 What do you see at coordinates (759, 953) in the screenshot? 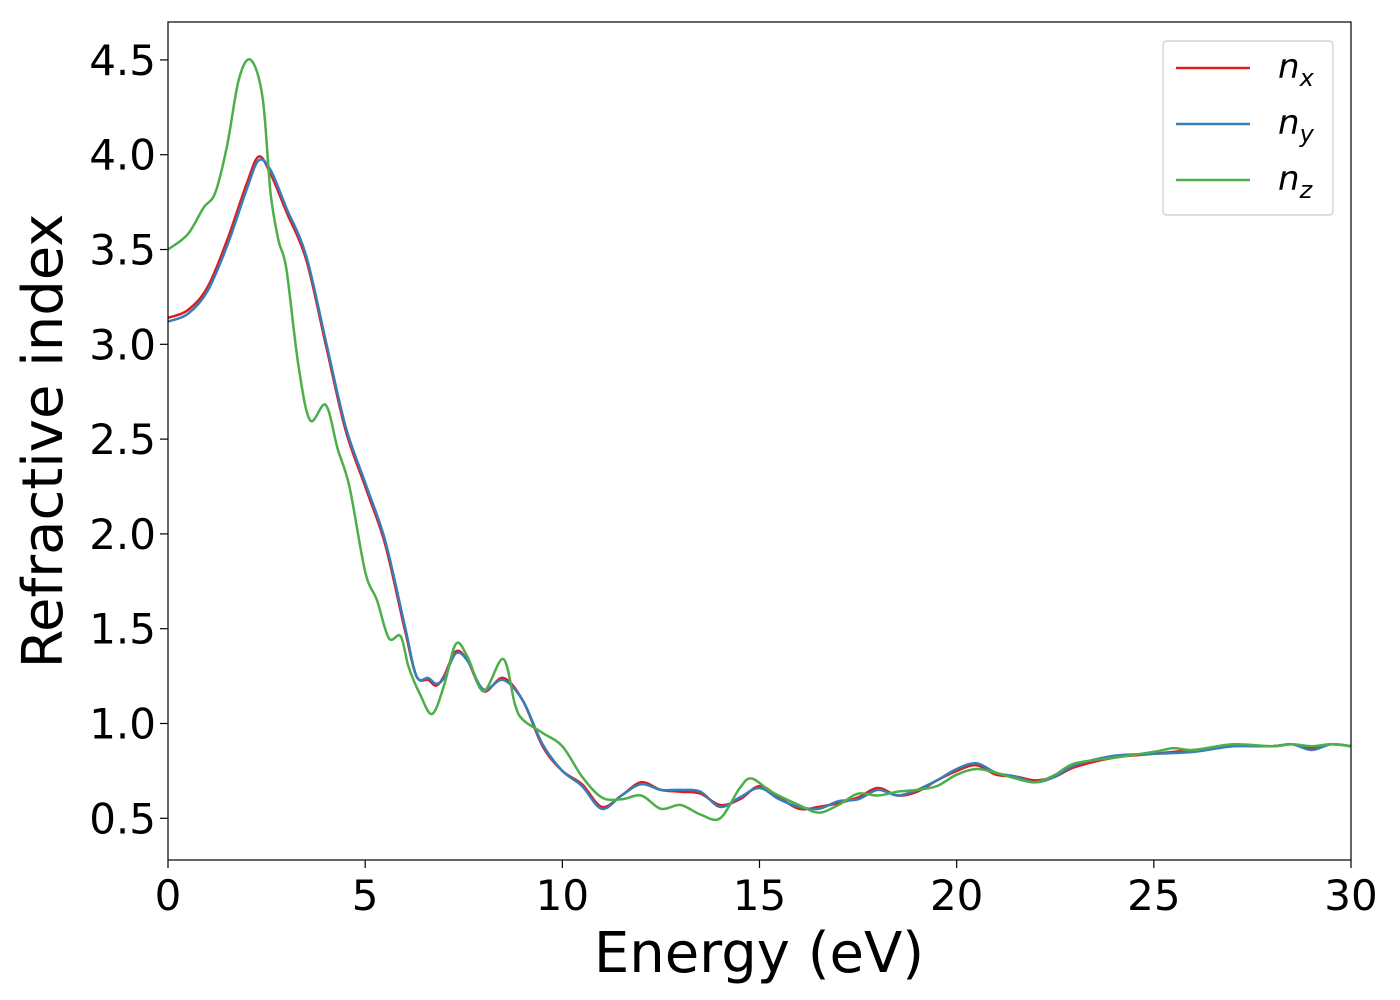
I see `x-axis-label: Energy (eV)` at bounding box center [759, 953].